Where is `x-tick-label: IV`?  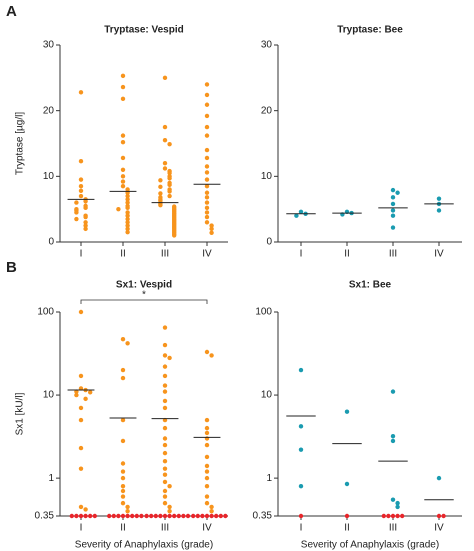
x-tick-label: IV is located at coordinates (207, 528).